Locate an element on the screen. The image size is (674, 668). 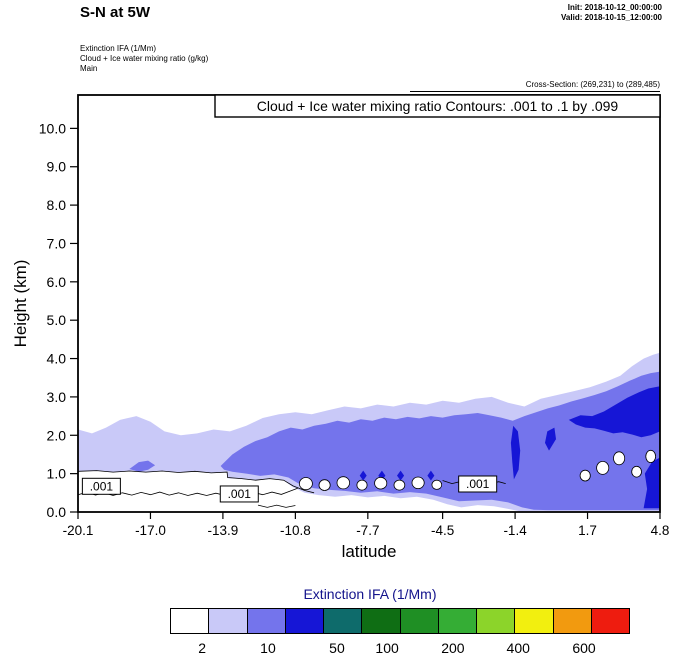
x-tick-label: 4.8 is located at coordinates (660, 530).